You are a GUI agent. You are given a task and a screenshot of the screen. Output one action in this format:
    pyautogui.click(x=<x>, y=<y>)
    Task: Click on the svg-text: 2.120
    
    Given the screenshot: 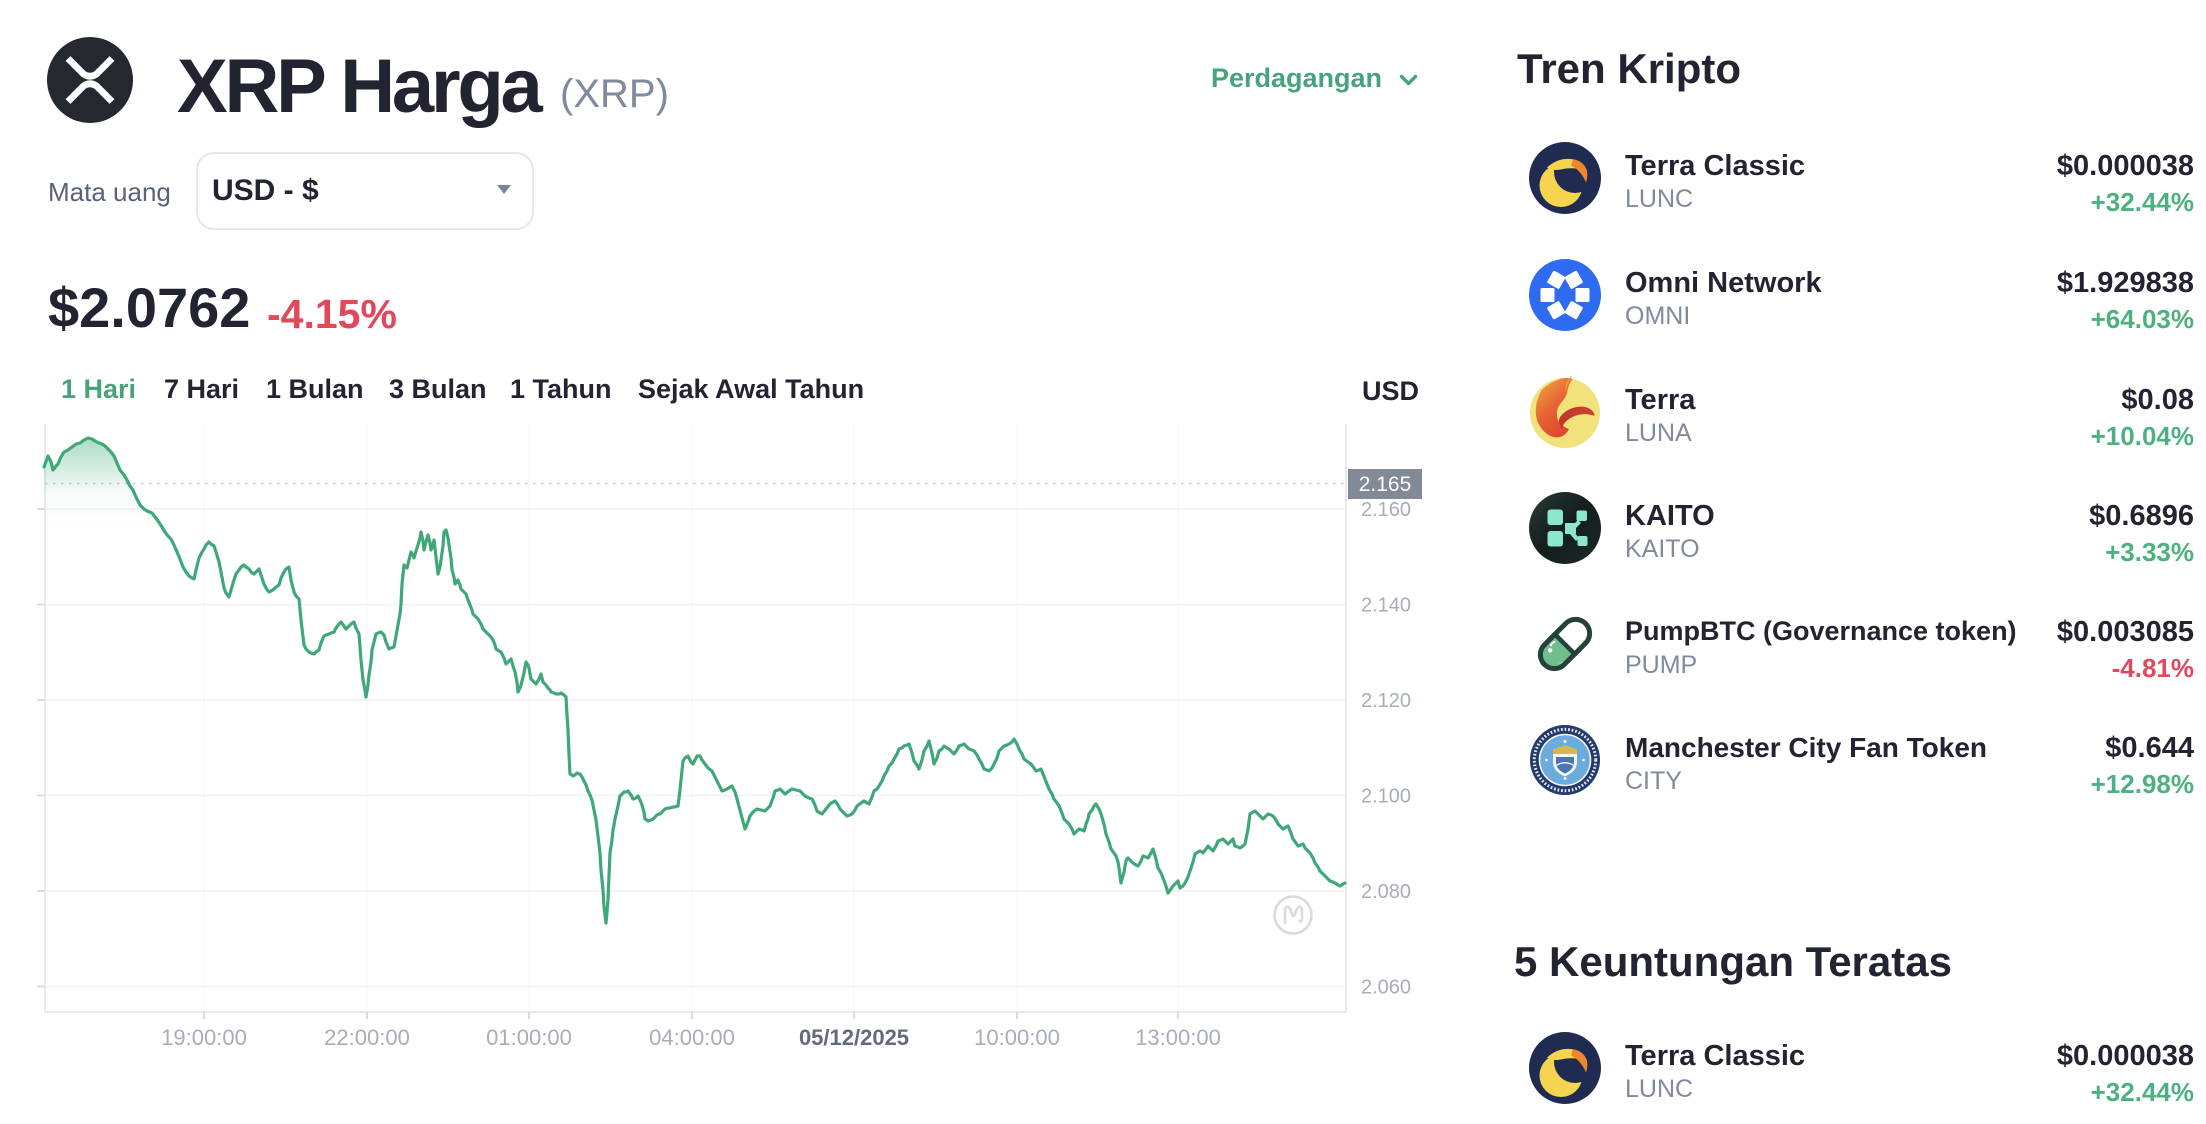 What is the action you would take?
    pyautogui.click(x=1386, y=701)
    